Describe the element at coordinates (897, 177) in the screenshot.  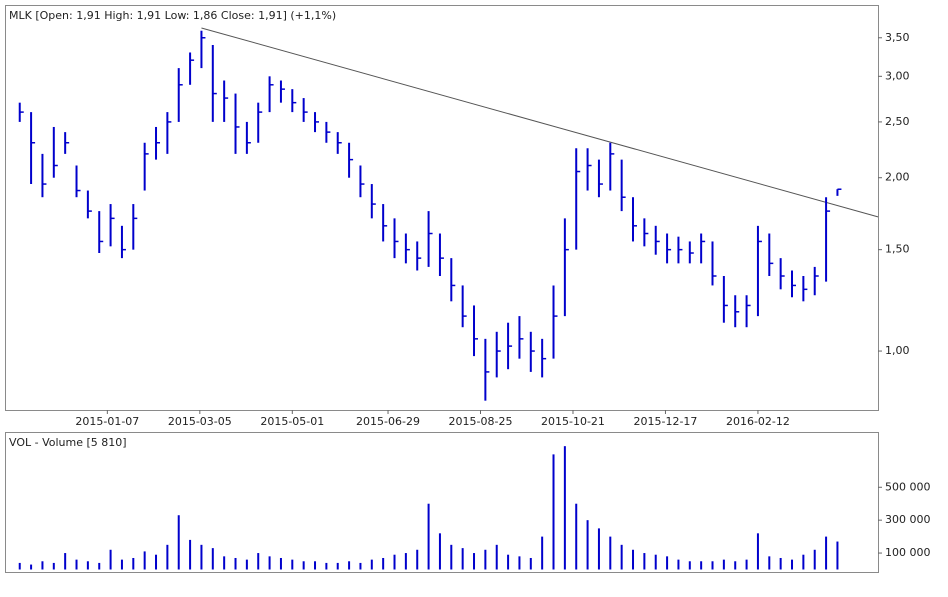
I see `y-tick-label: 2,00` at that location.